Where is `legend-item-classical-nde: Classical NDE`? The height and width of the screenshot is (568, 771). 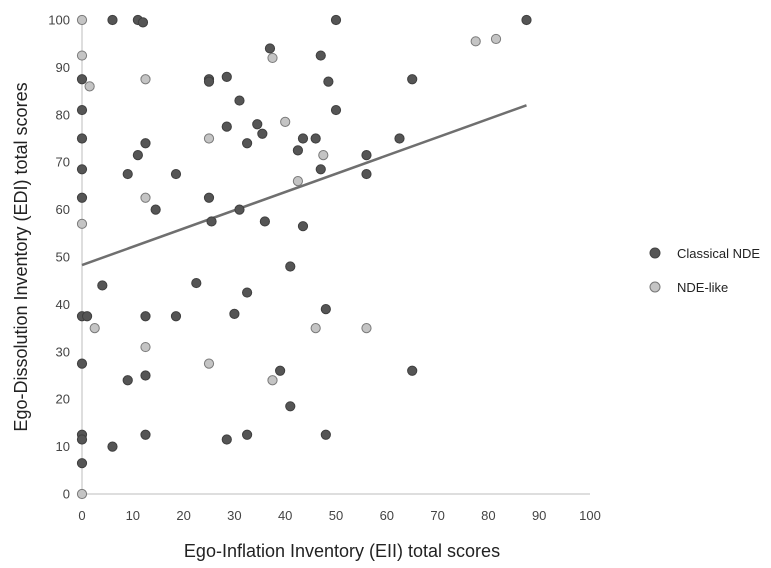
legend-item-classical-nde: Classical NDE is located at coordinates (704, 253).